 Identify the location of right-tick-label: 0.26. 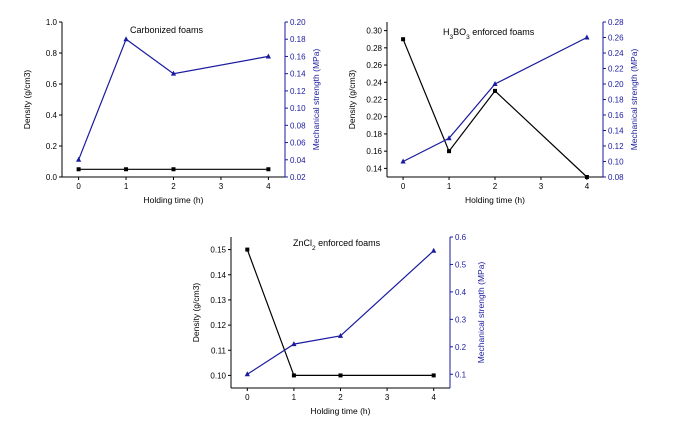
(616, 38).